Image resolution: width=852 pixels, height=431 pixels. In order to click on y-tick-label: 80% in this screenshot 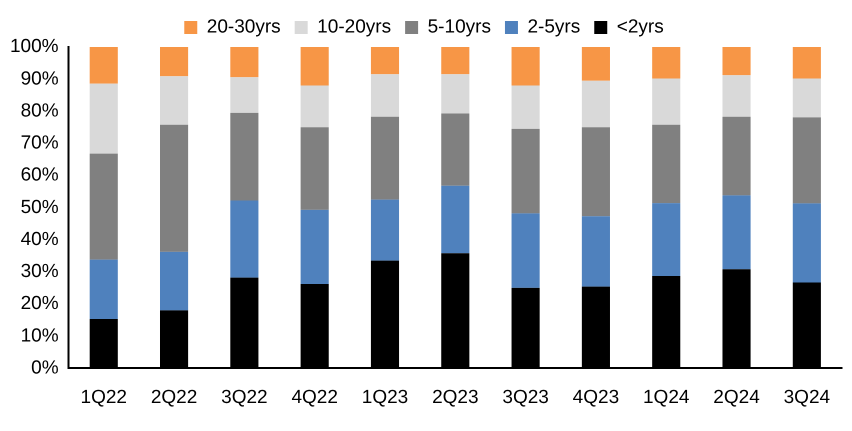, I will do `click(39, 111)`.